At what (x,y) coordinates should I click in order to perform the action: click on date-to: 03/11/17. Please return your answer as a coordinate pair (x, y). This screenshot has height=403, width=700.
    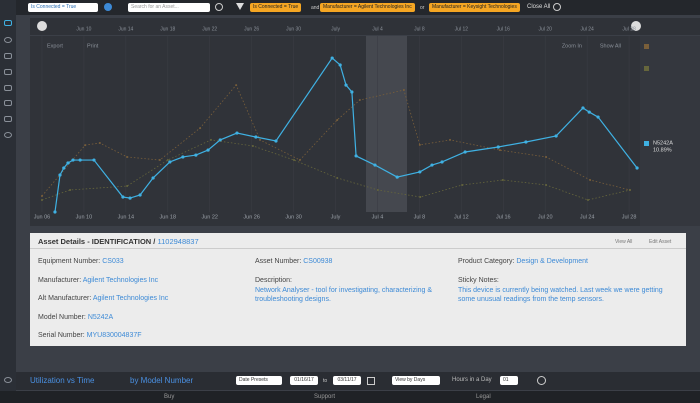
    Looking at the image, I should click on (347, 380).